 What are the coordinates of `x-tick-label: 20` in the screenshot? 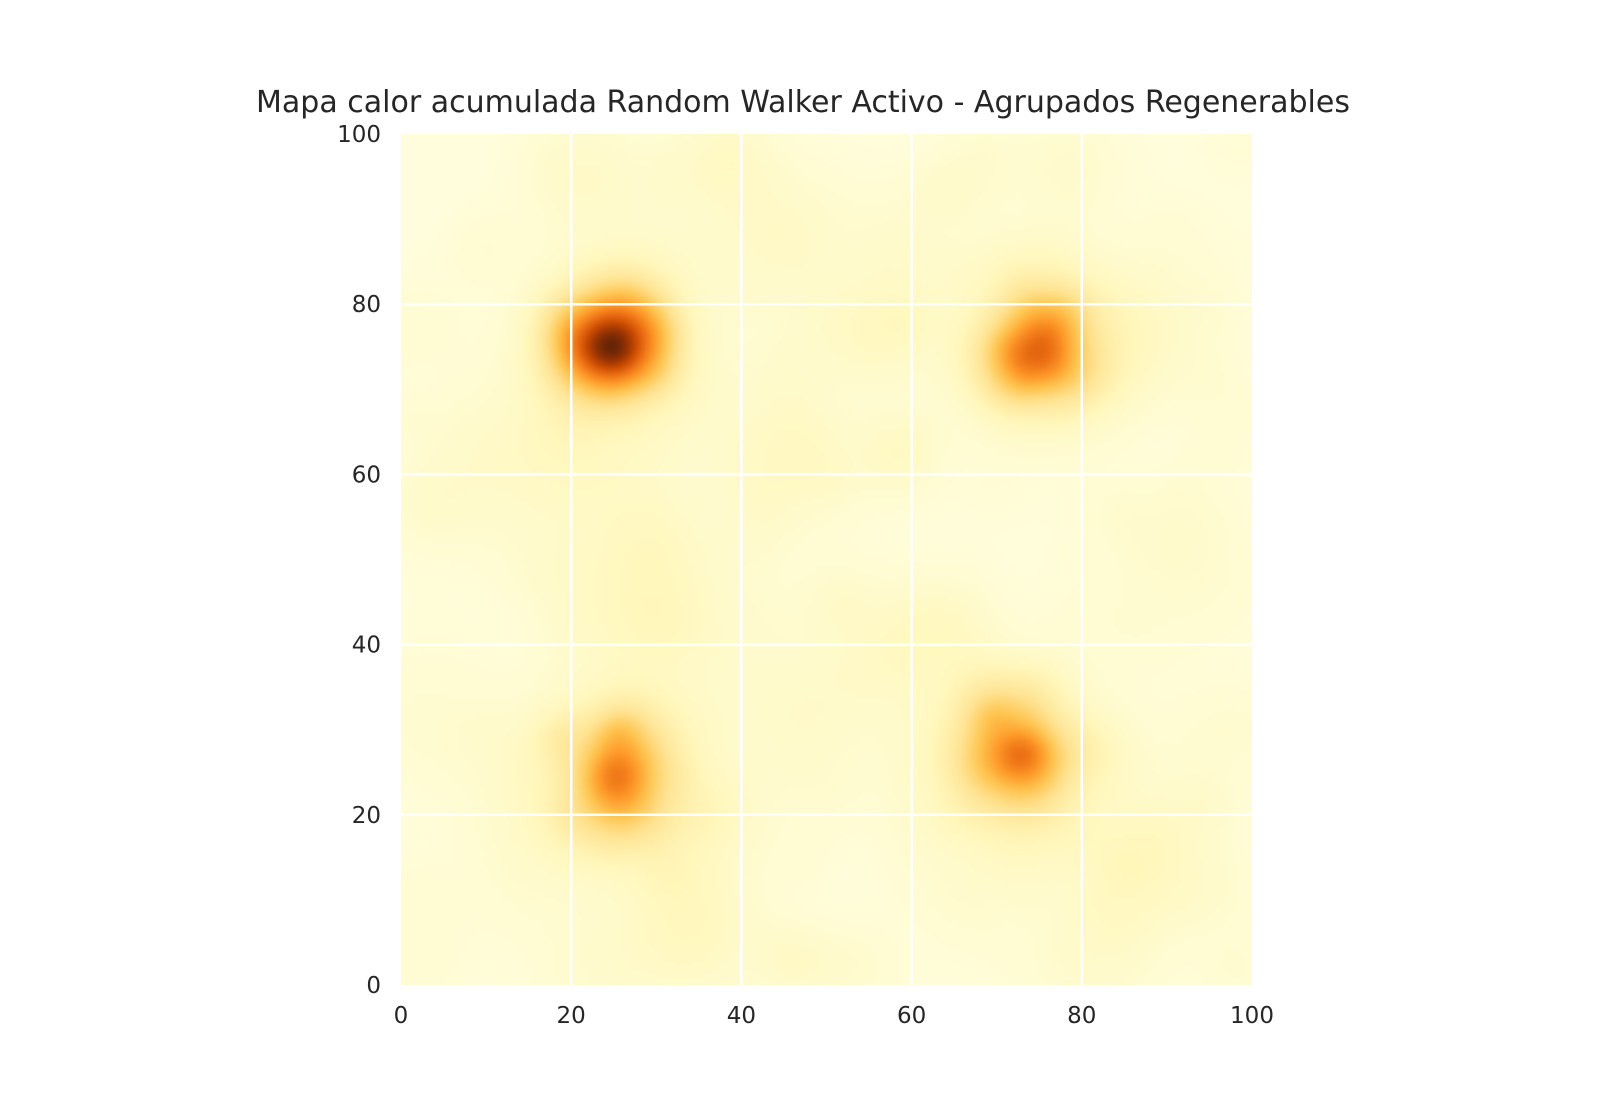 It's located at (571, 1016).